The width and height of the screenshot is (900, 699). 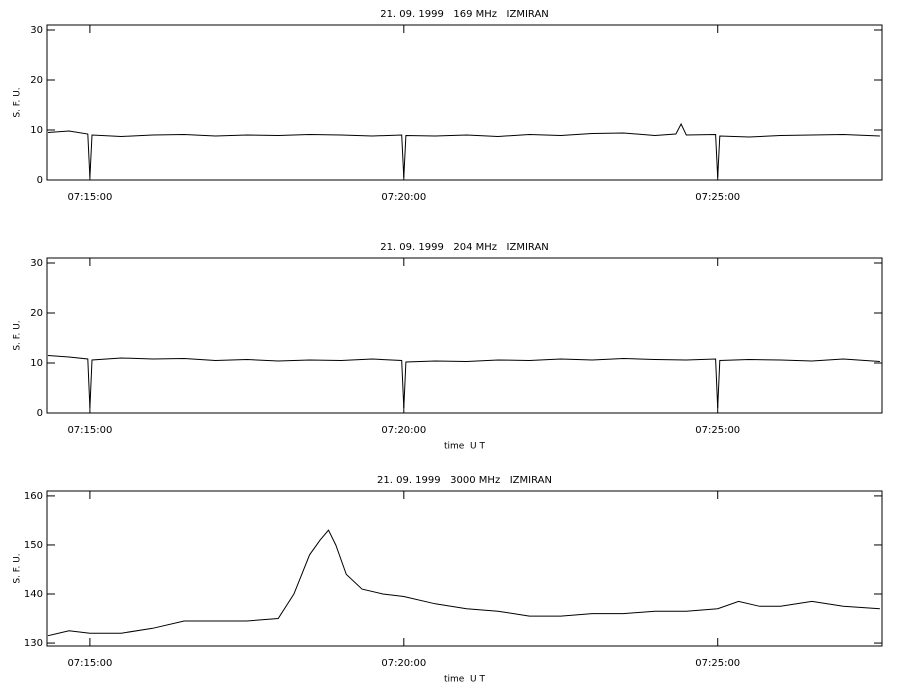 I want to click on y-tick-label: 150, so click(x=33, y=545).